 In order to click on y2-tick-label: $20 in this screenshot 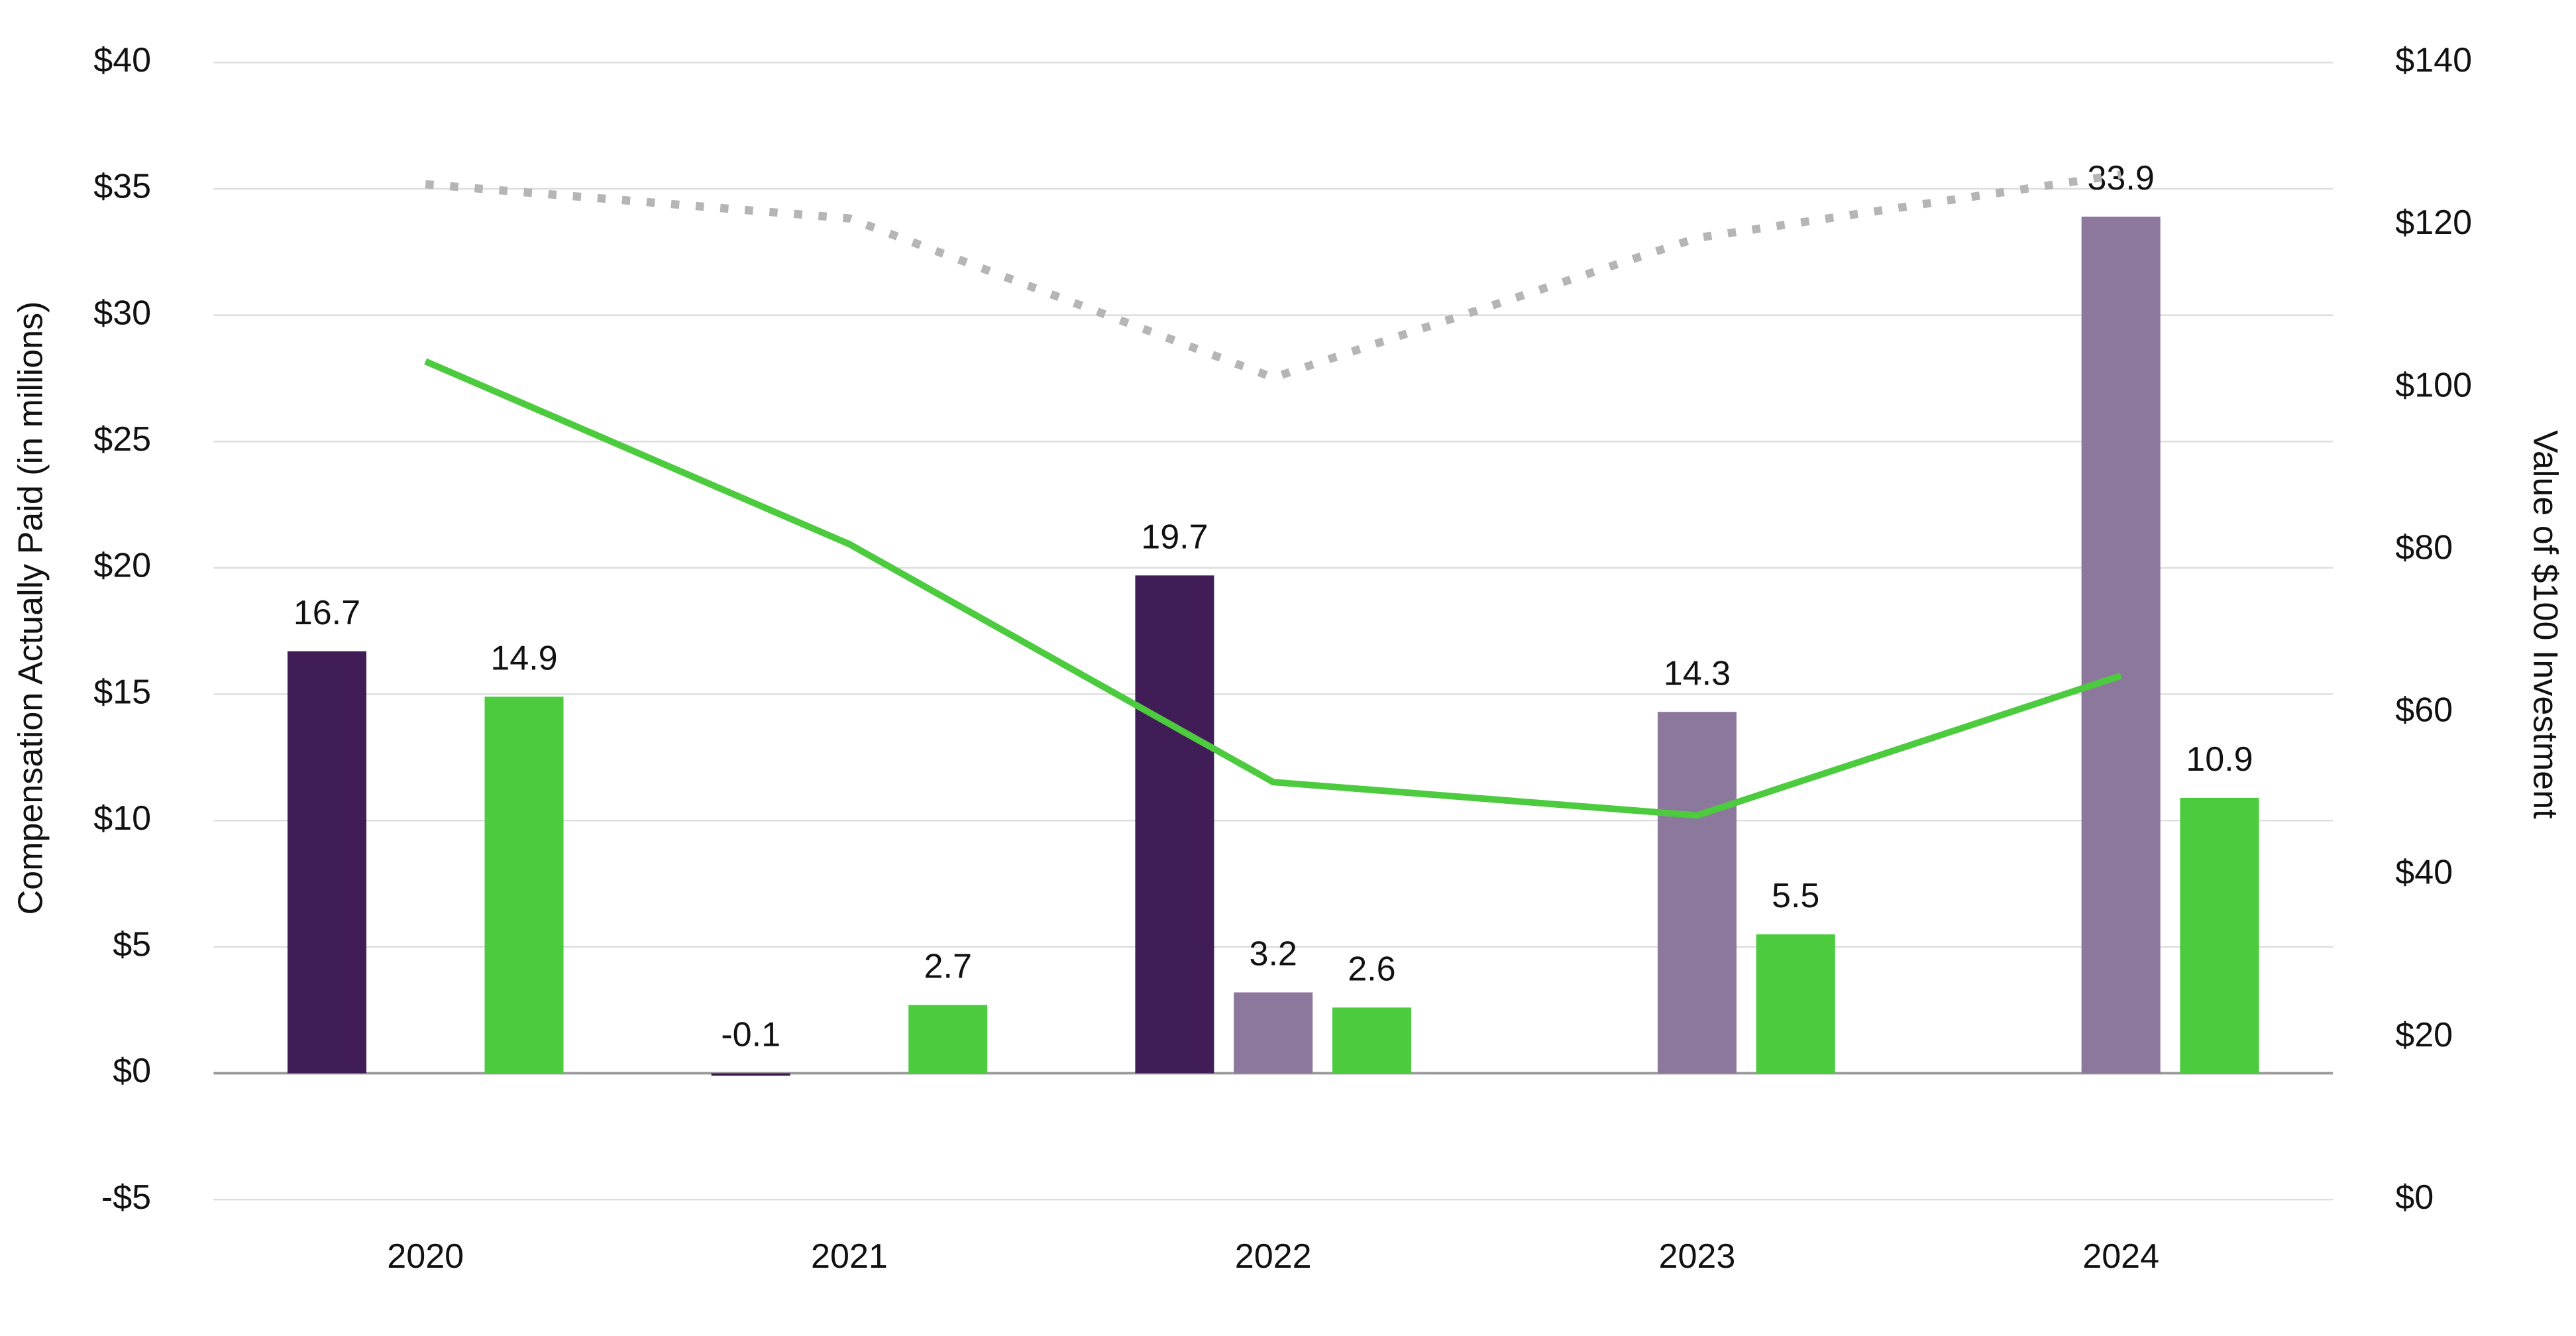, I will do `click(2424, 1035)`.